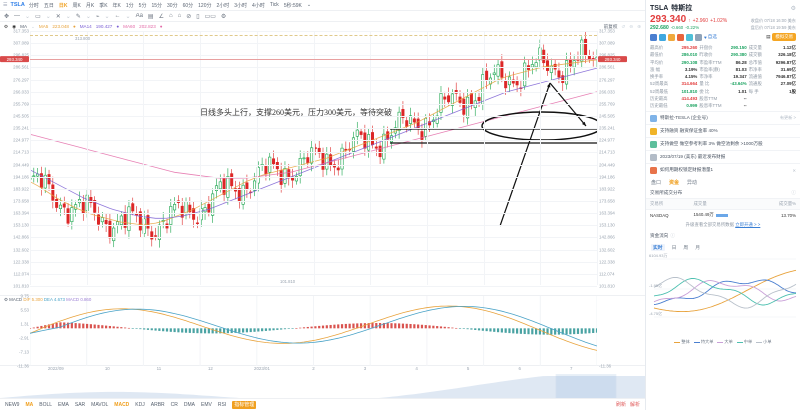 Image resolution: width=800 pixels, height=410 pixels. I want to click on period-5s: 5秒:59K, so click(292, 5).